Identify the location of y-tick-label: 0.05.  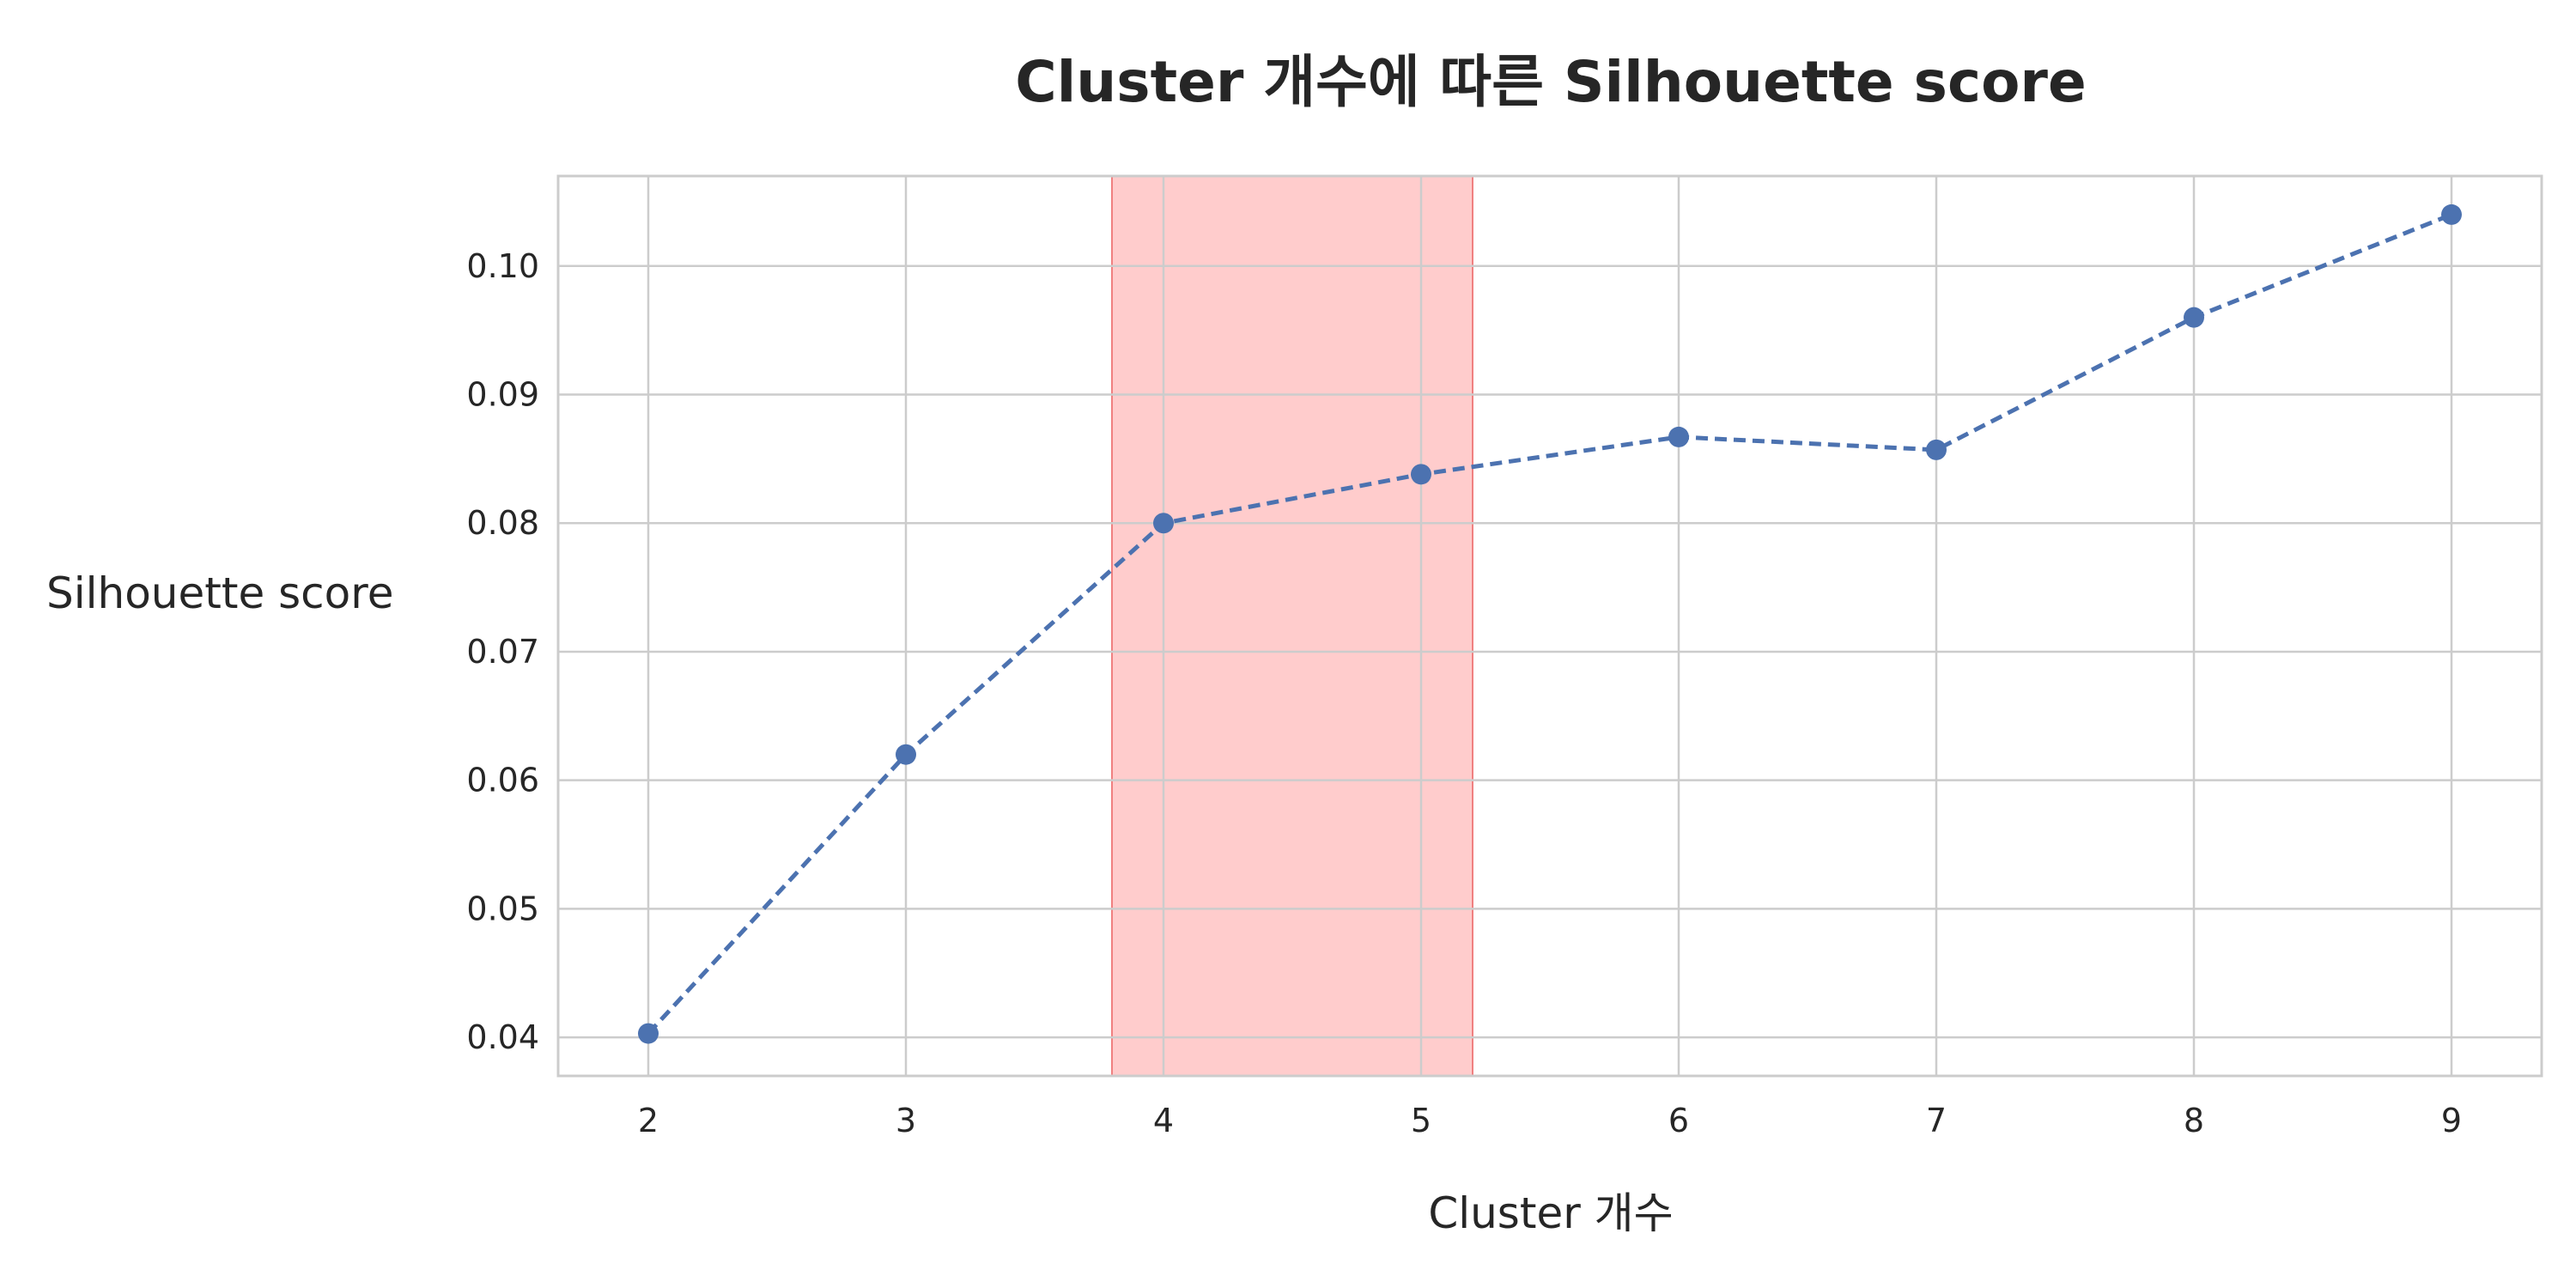
(503, 908).